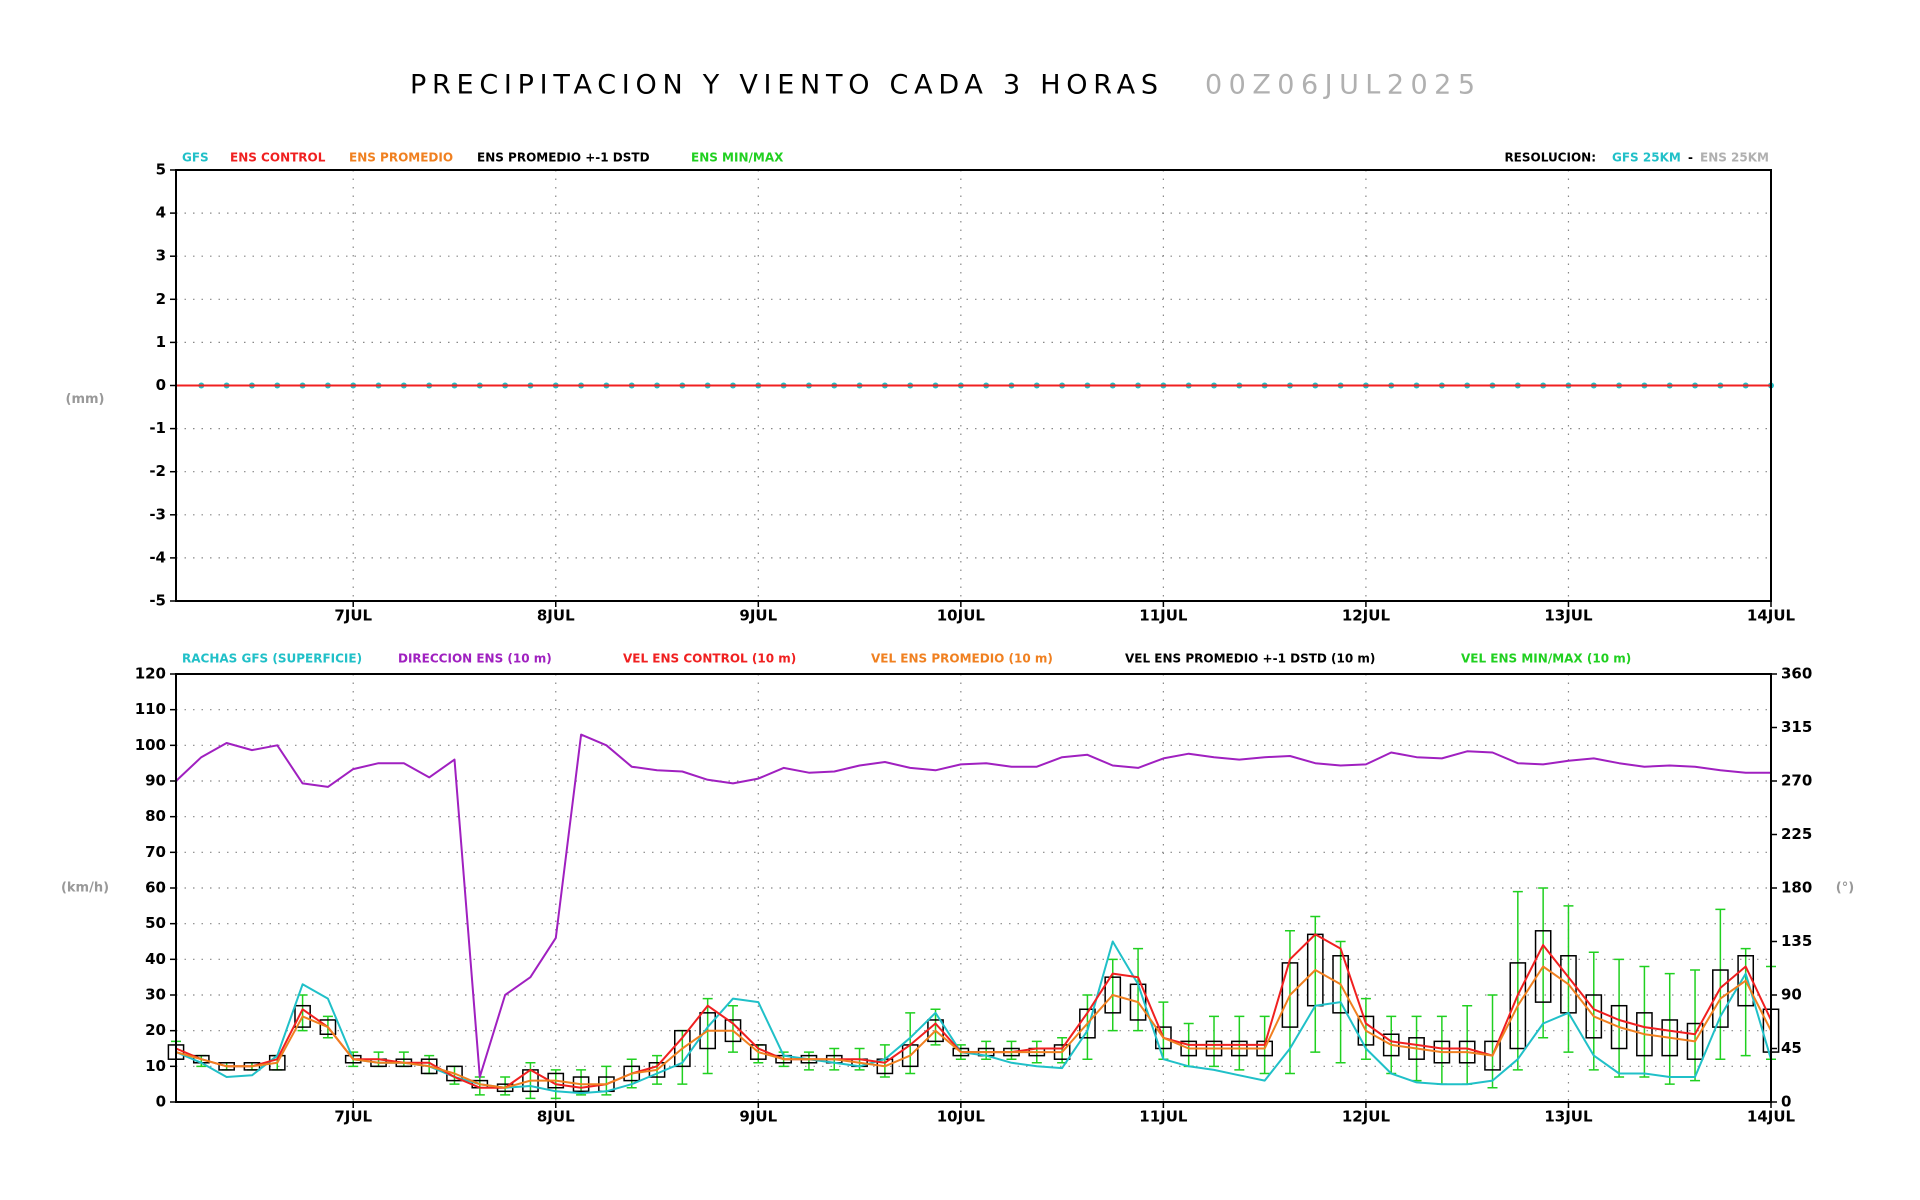  What do you see at coordinates (157, 601) in the screenshot?
I see `y-tick-label: -5` at bounding box center [157, 601].